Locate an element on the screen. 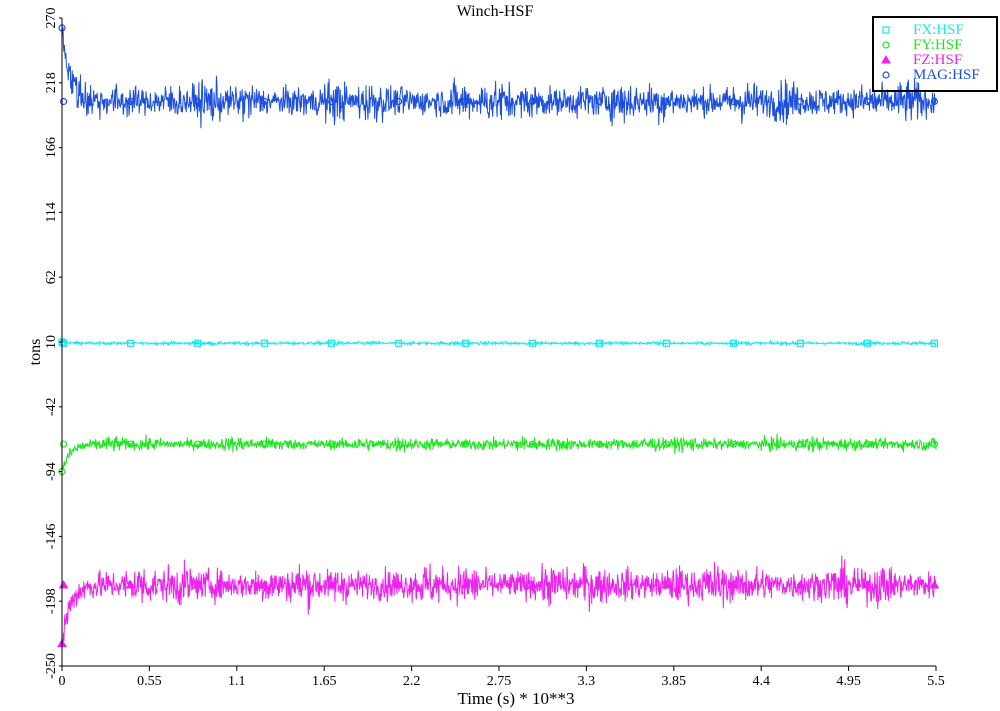  y-tick-label: -146 is located at coordinates (51, 537).